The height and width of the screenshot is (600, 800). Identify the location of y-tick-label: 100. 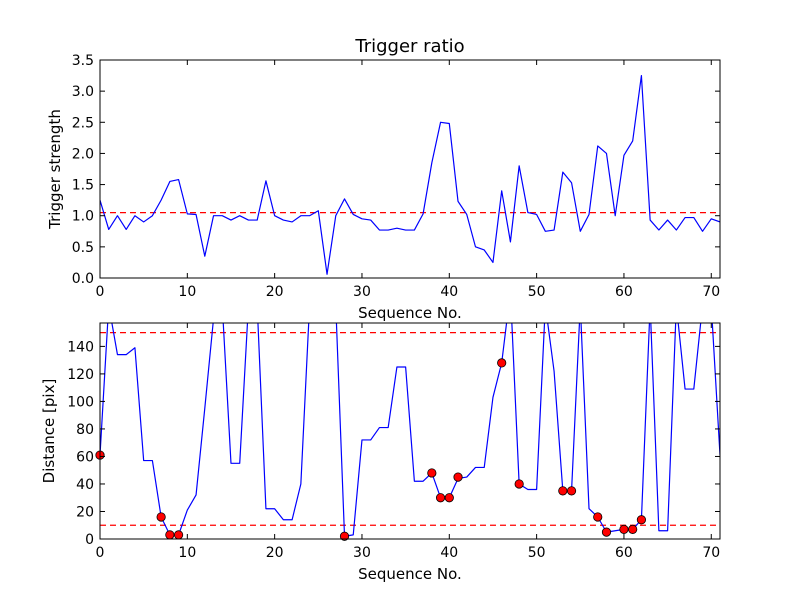
(80, 402).